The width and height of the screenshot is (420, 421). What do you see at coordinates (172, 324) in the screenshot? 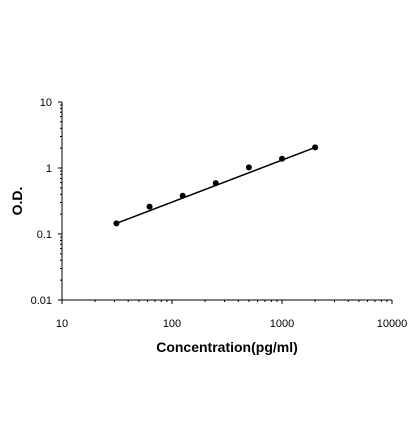
I see `x-tick-label: 100` at bounding box center [172, 324].